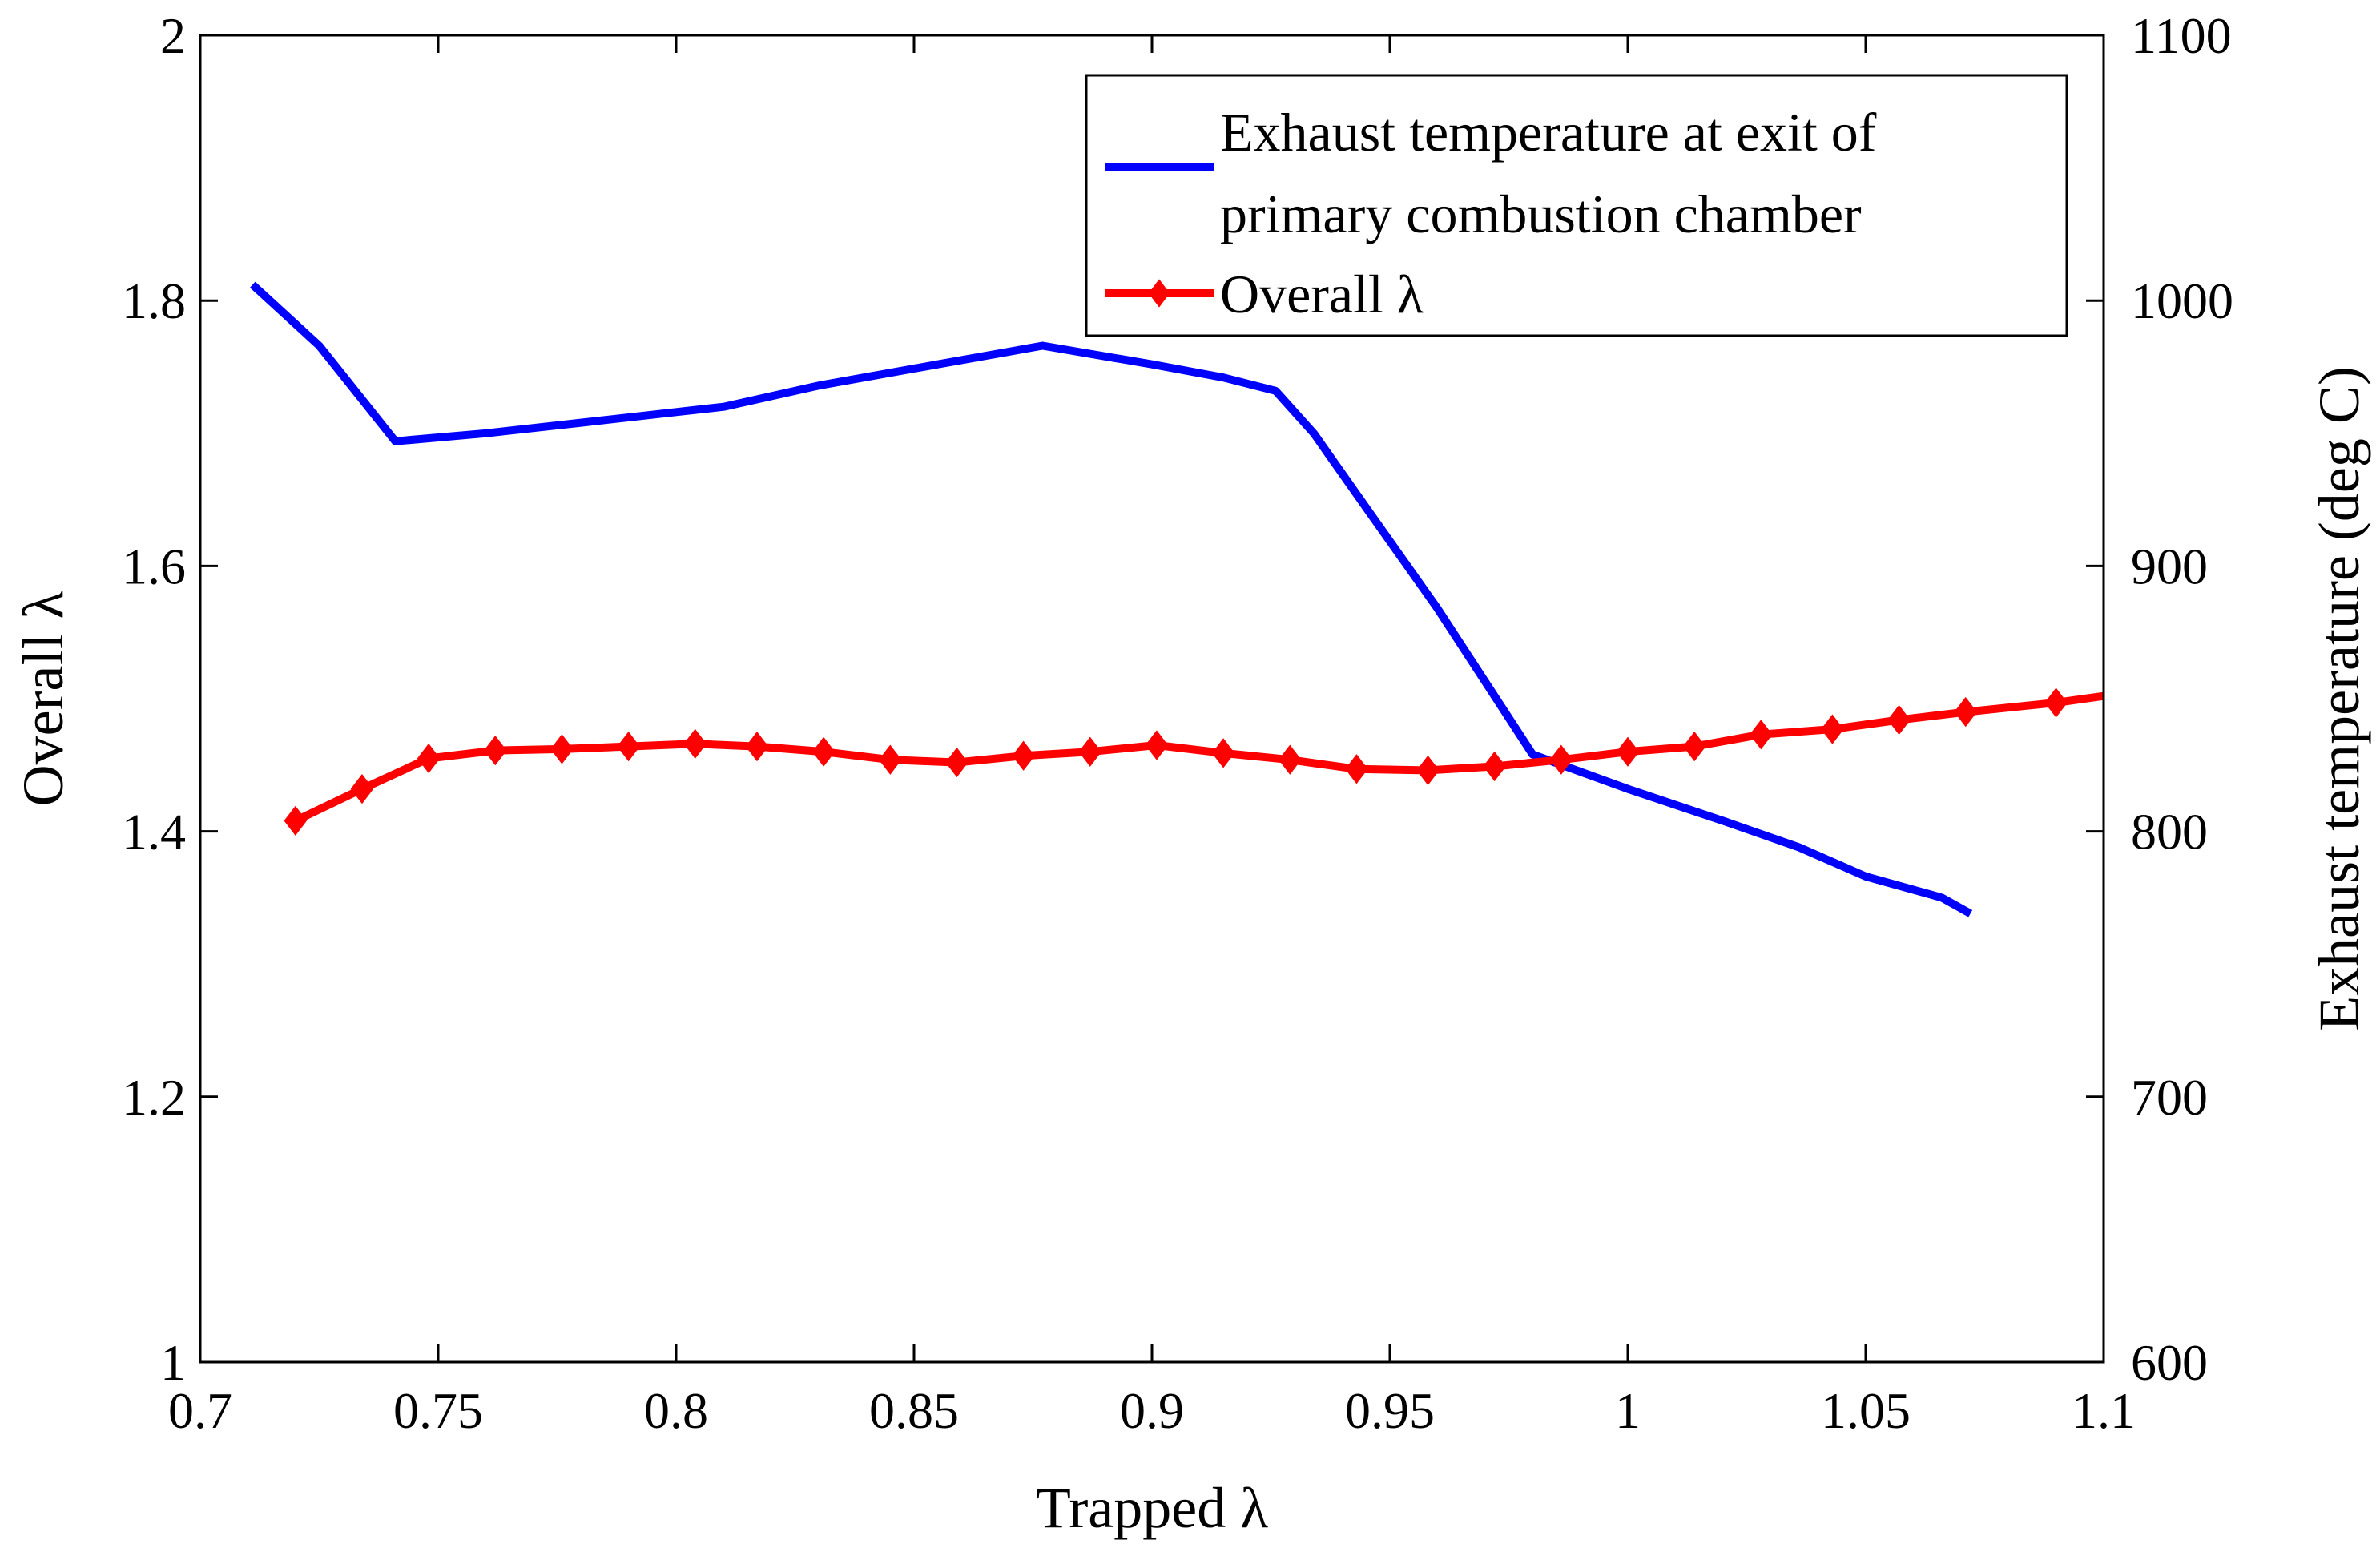 This screenshot has height=1556, width=2380. Describe the element at coordinates (2181, 35) in the screenshot. I see `y-right-tick-label: 1100` at that location.